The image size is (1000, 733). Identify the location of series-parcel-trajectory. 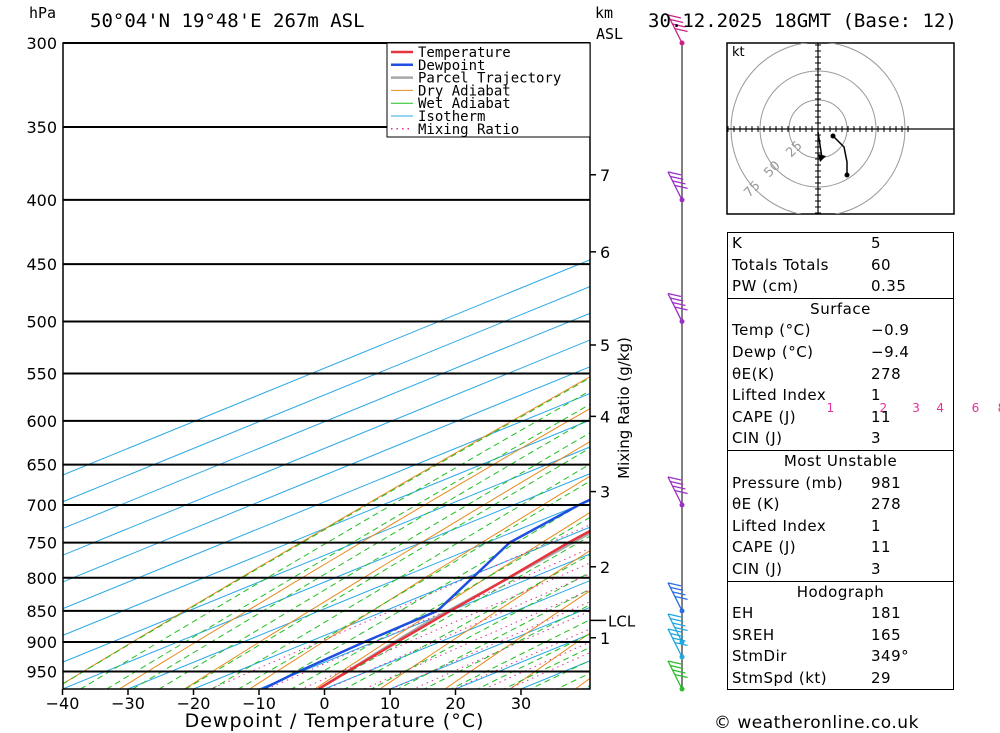
(453, 610).